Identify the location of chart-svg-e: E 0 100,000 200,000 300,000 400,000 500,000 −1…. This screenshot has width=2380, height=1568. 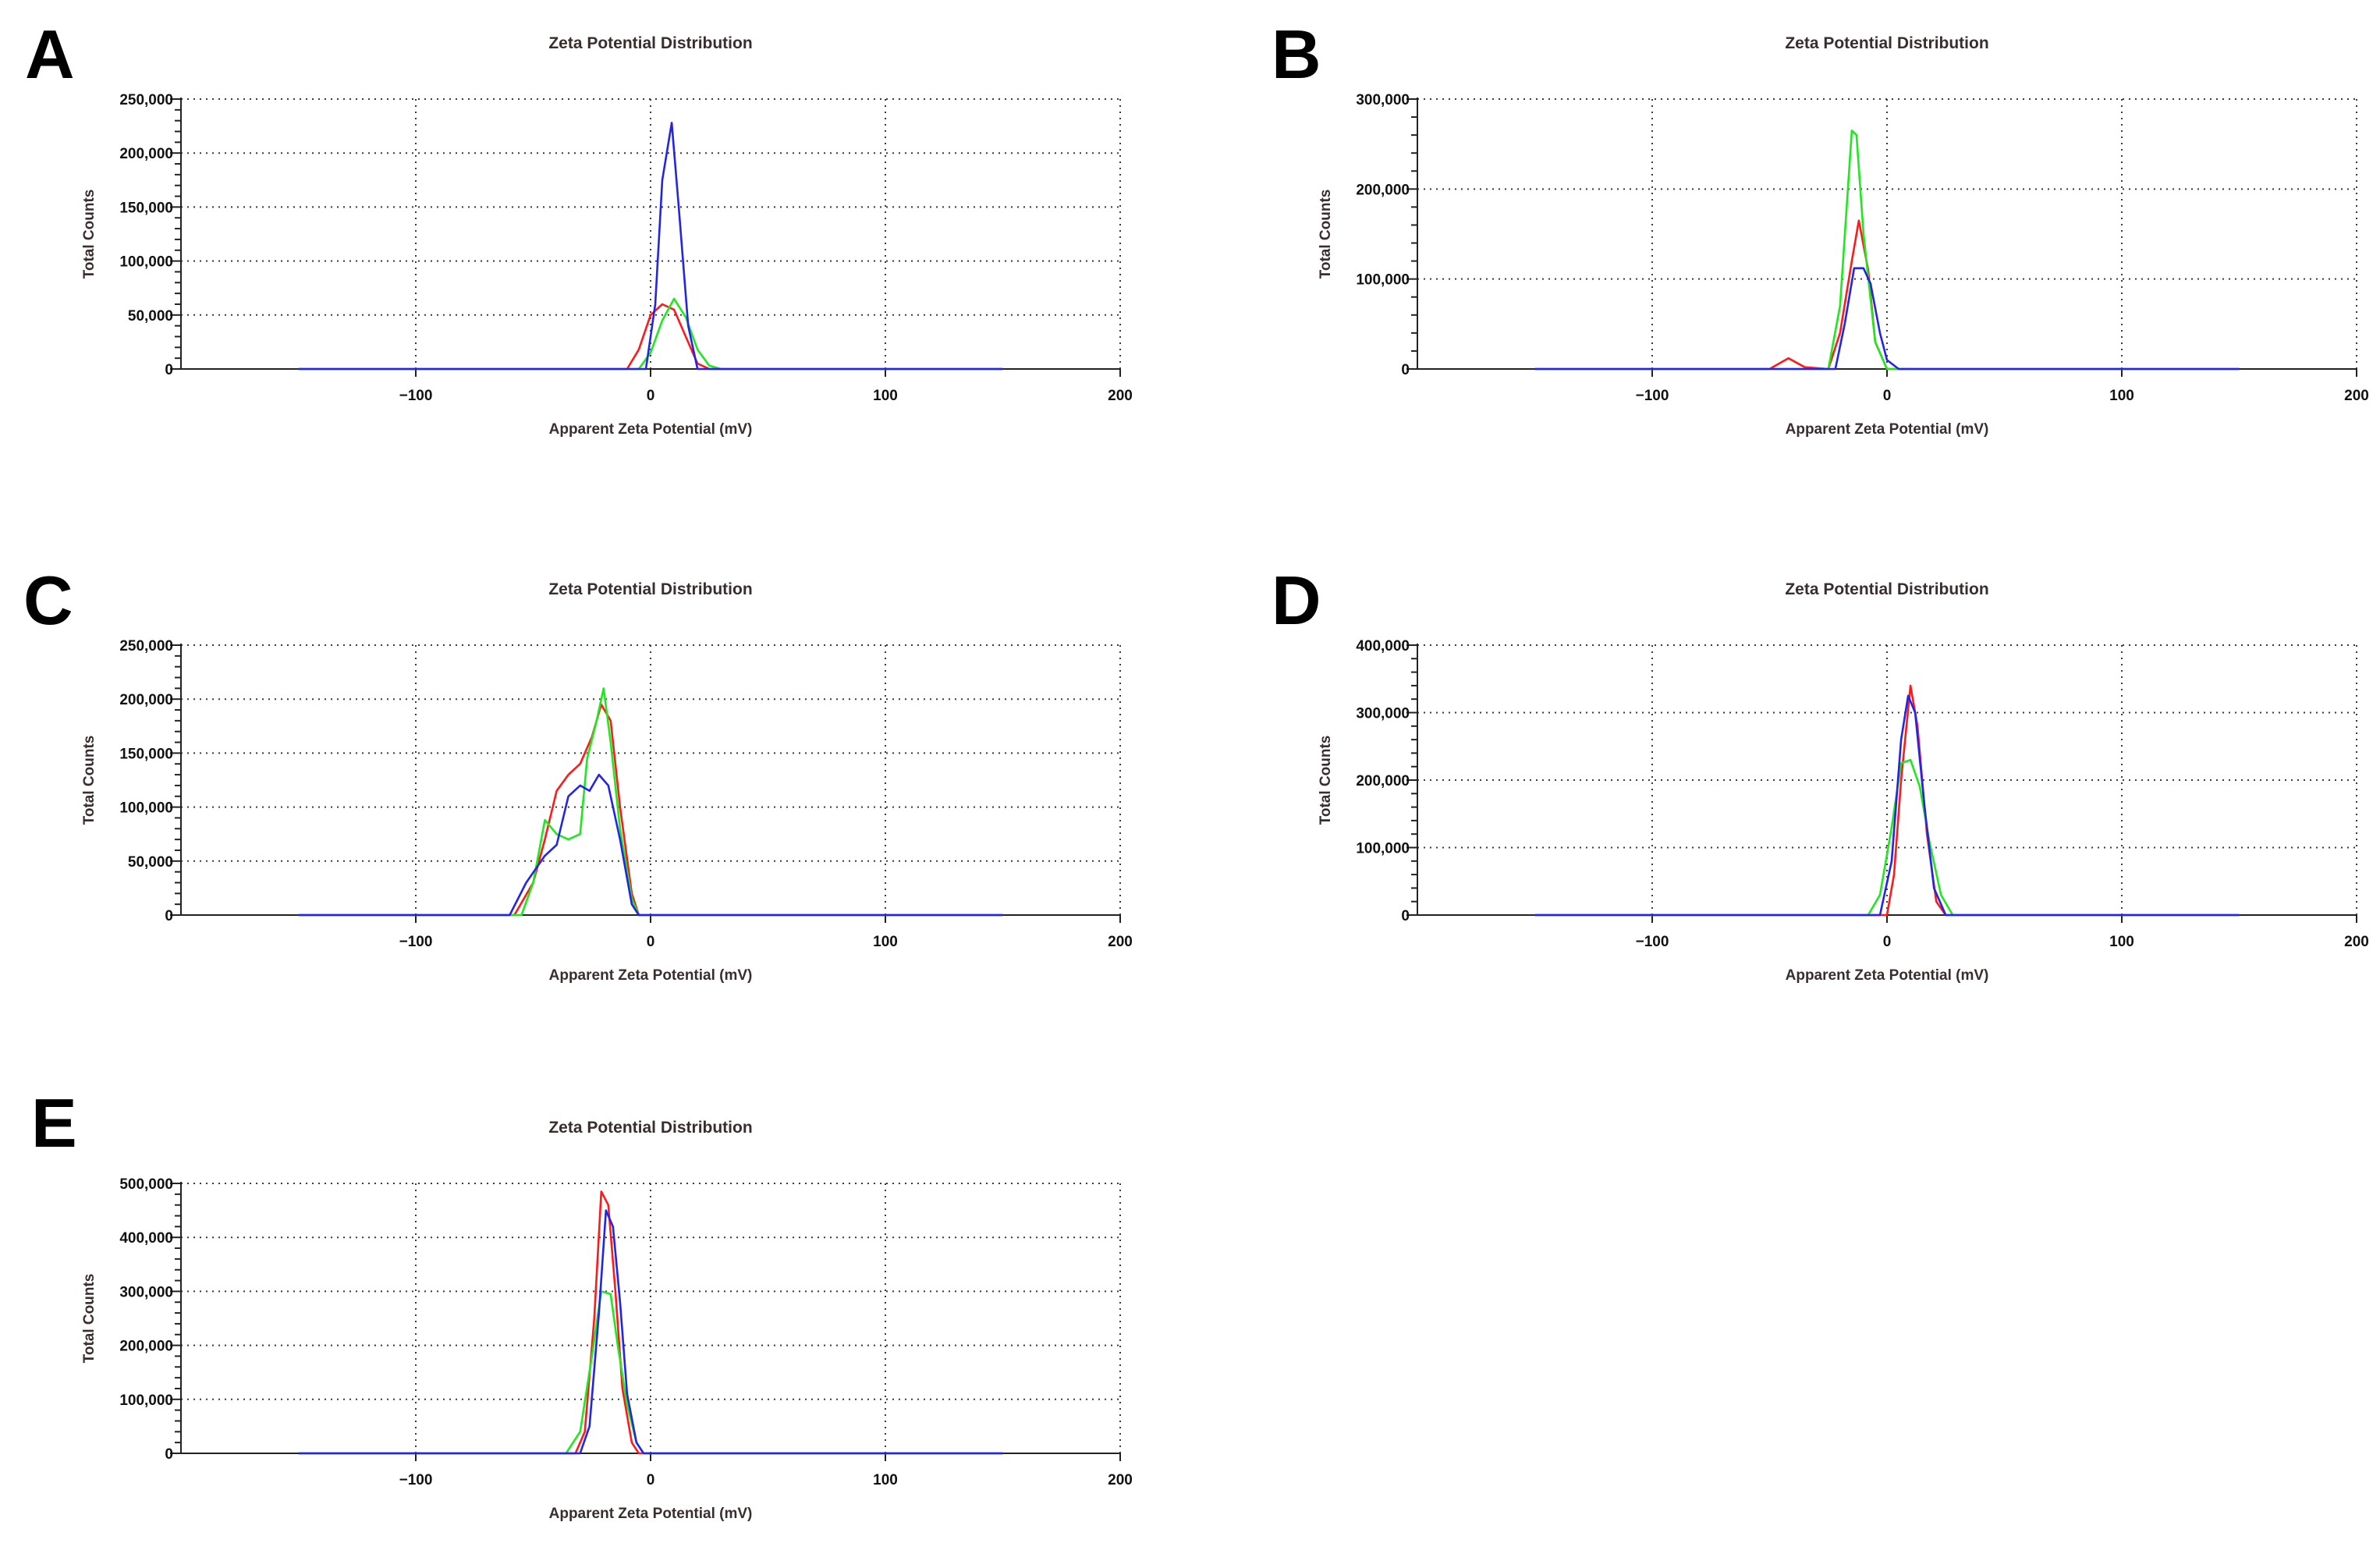
(582, 1303).